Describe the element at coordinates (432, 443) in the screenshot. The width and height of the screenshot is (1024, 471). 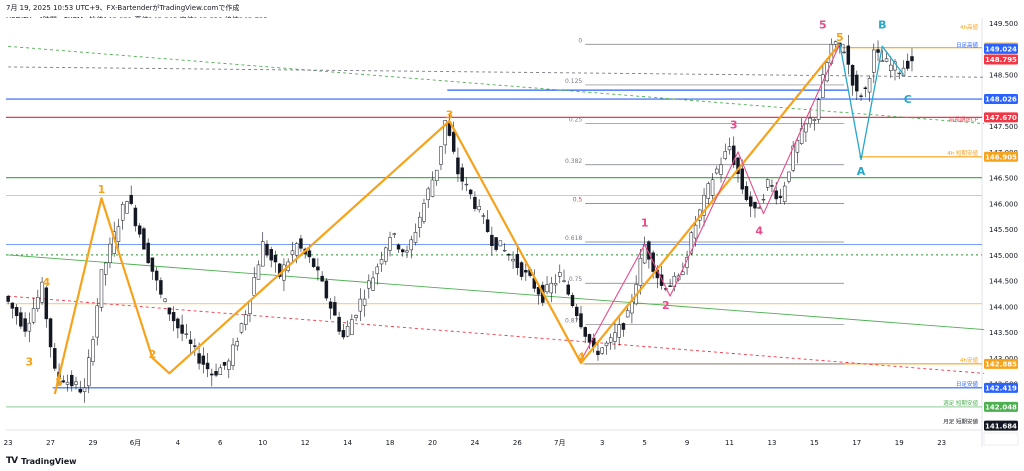
I see `time-tick-label: 20` at that location.